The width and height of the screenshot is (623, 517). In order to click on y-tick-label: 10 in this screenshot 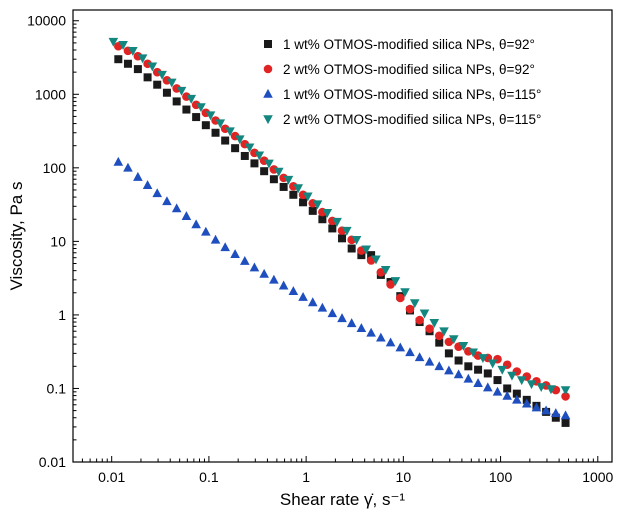, I will do `click(58, 241)`.